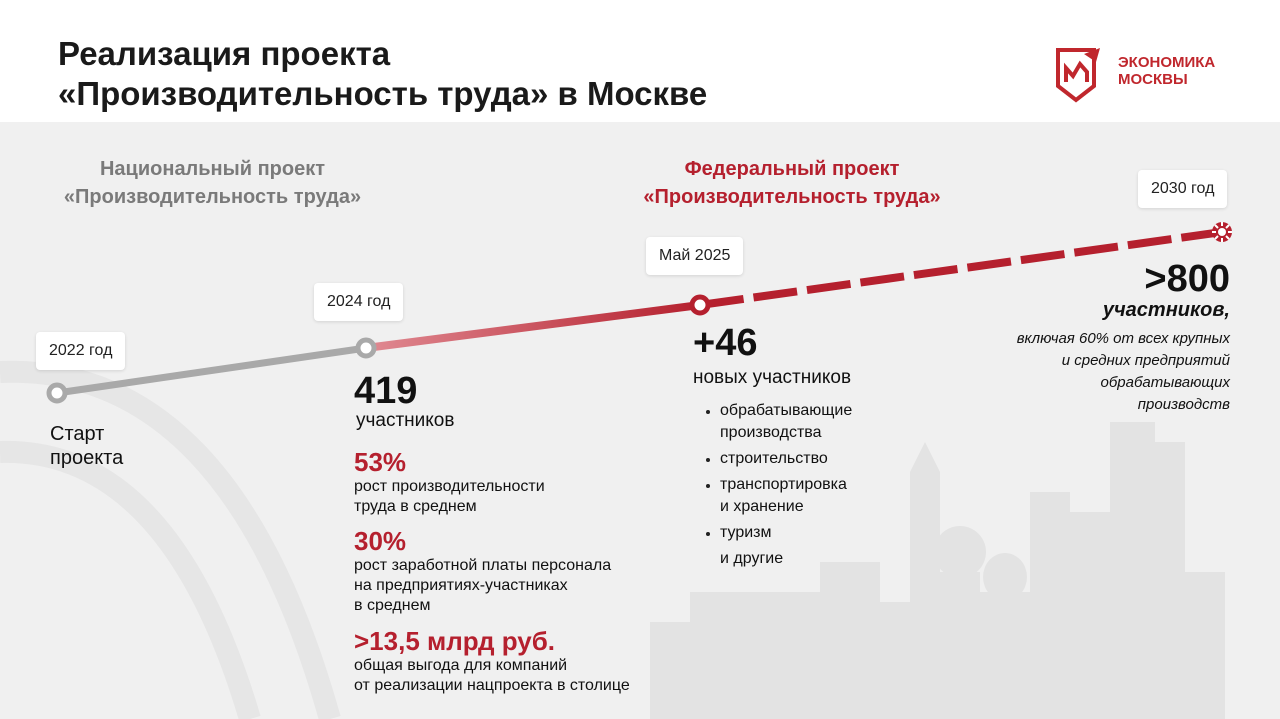  Describe the element at coordinates (1222, 232) in the screenshot. I see `milestone-2030-marker` at that location.